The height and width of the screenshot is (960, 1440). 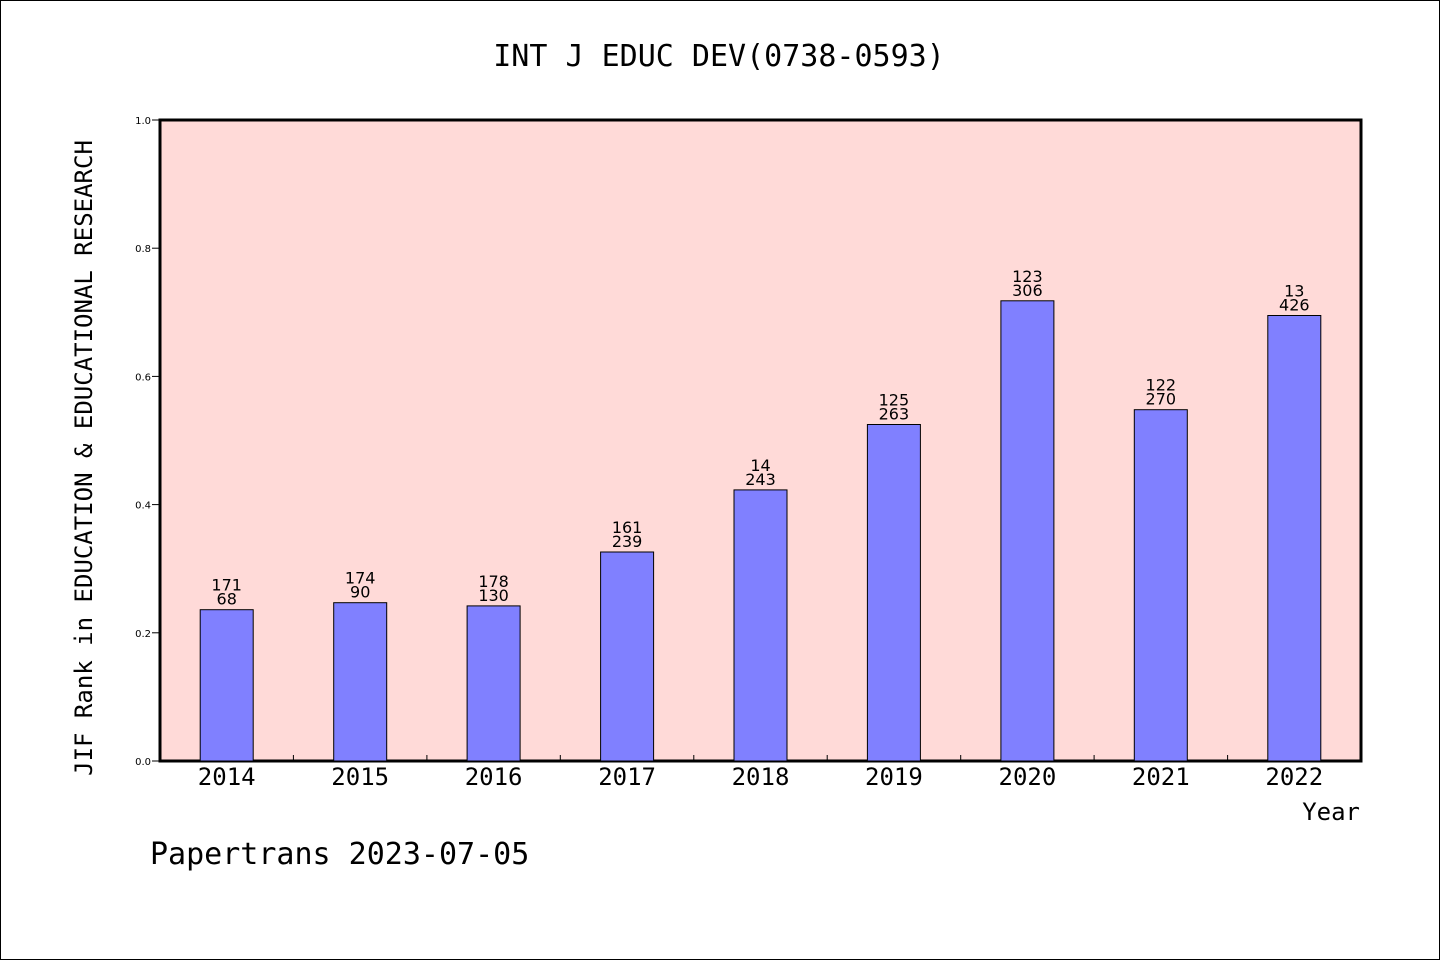 I want to click on bar-label-top-2019: 125, so click(x=894, y=400).